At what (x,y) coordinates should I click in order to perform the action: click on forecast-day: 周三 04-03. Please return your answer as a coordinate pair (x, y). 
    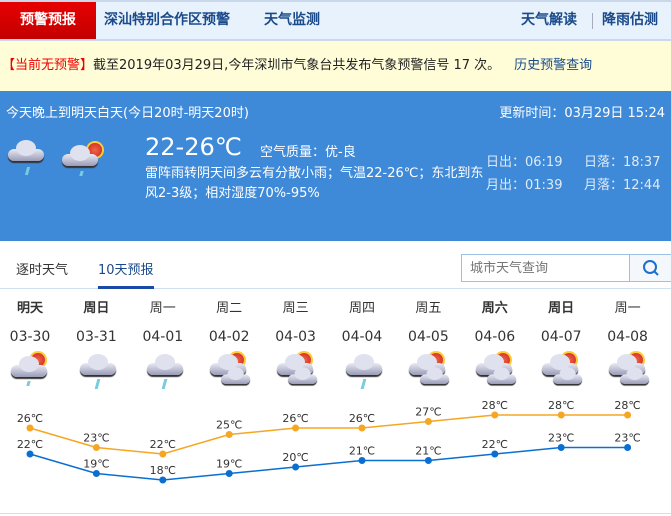
    Looking at the image, I should click on (296, 343).